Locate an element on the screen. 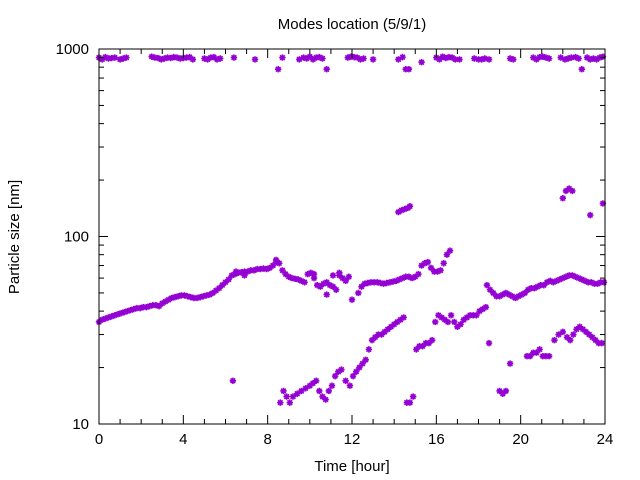 This screenshot has width=640, height=480. x-tick-label: 24 is located at coordinates (605, 439).